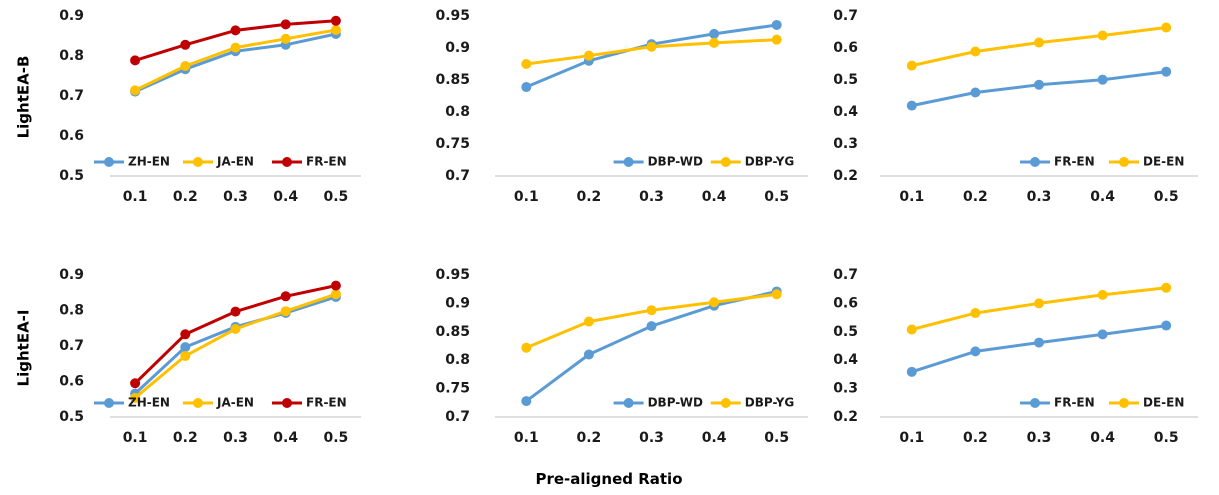 This screenshot has height=495, width=1219. Describe the element at coordinates (845, 389) in the screenshot. I see `y-tick-label: 0.3` at that location.